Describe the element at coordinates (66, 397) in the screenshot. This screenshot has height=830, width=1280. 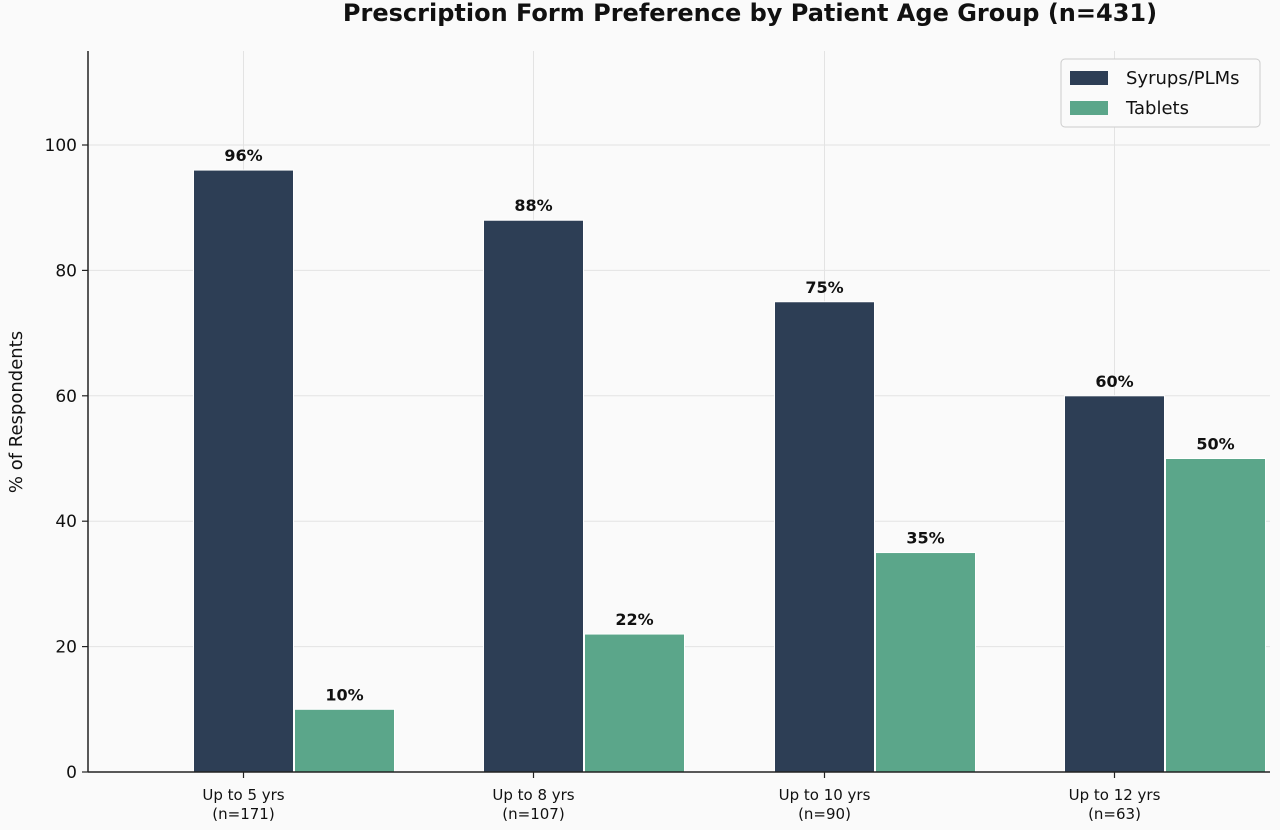
I see `y-tick-label: 60` at that location.